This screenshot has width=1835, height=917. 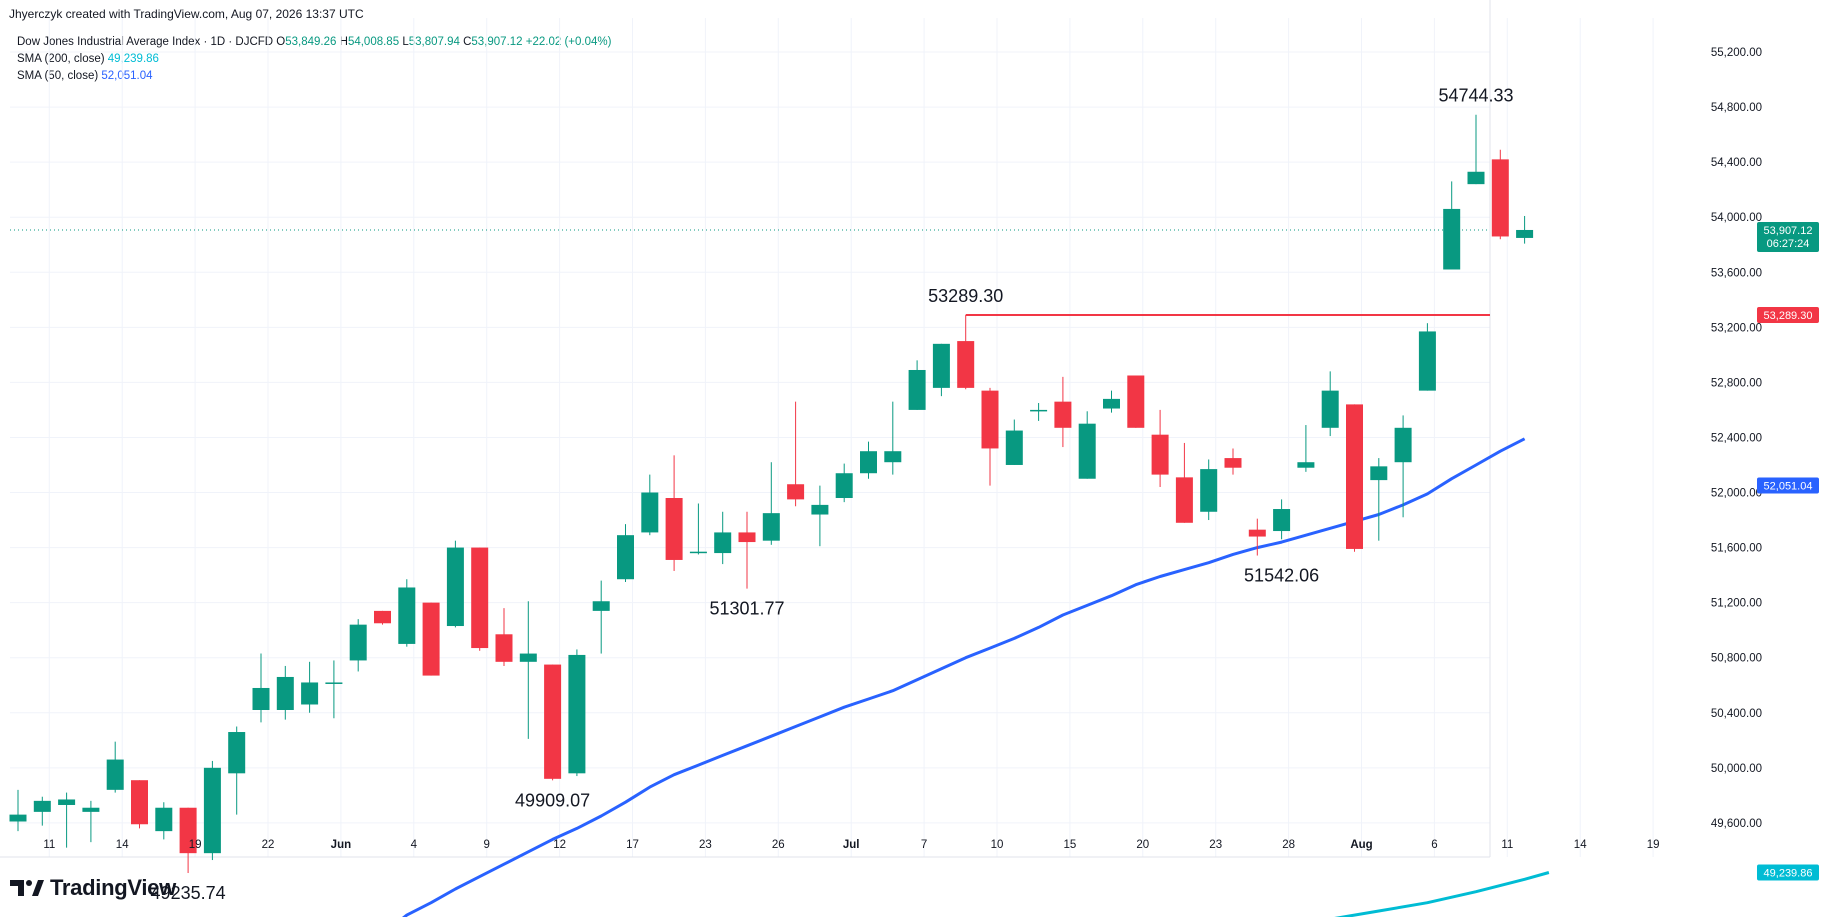 What do you see at coordinates (311, 42) in the screenshot?
I see `open-value: 53,849.26` at bounding box center [311, 42].